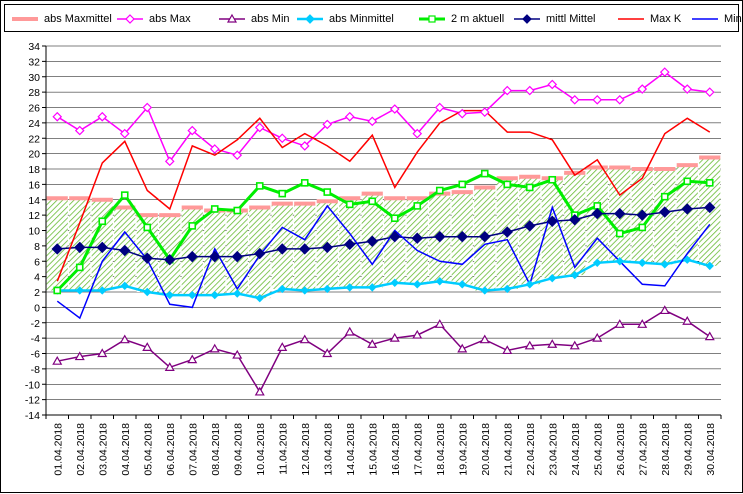 This screenshot has height=494, width=743. Describe the element at coordinates (394, 218) in the screenshot. I see `2-m-aktuell-point-15` at that location.